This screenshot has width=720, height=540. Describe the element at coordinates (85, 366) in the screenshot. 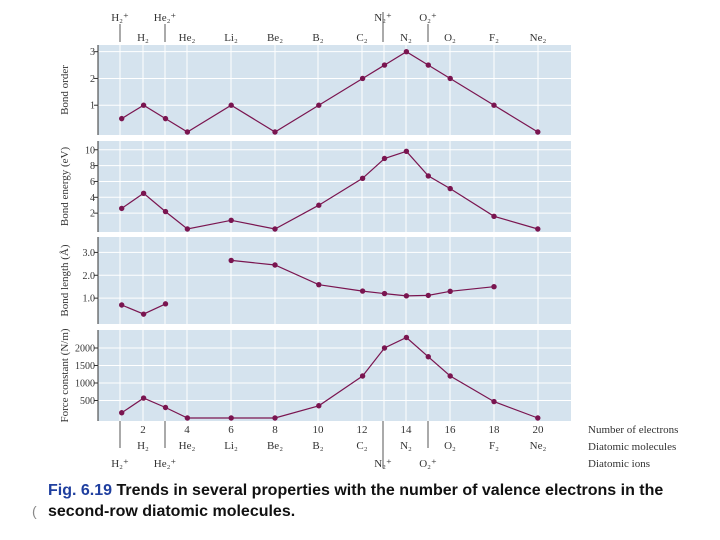

I see `y-tick-label: 1500` at that location.